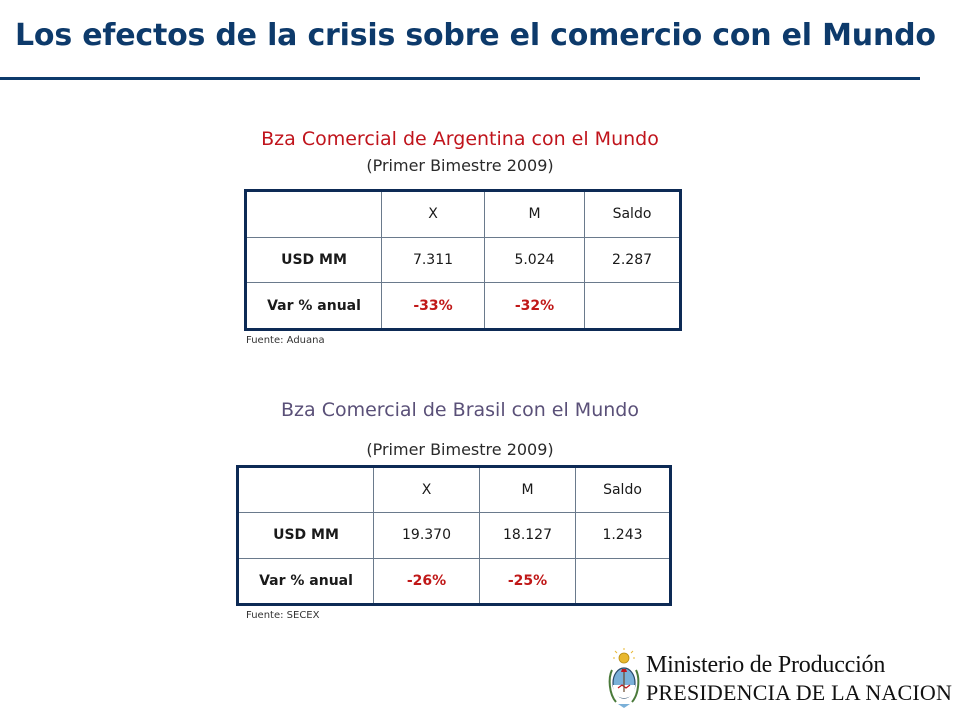 This screenshot has height=720, width=960. I want to click on cell-m: 5.024, so click(534, 260).